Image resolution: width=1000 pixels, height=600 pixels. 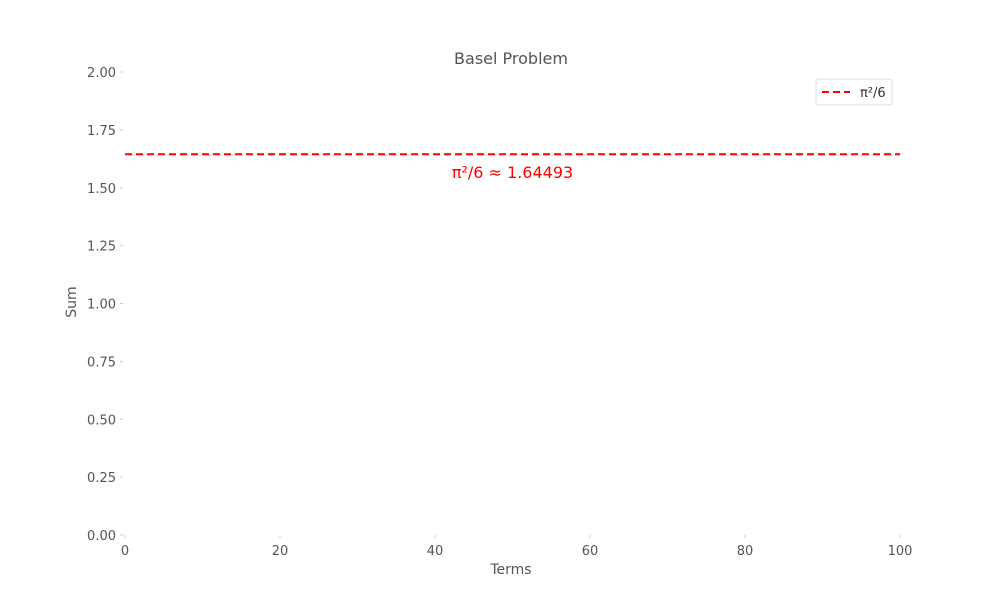 What do you see at coordinates (517, 547) in the screenshot?
I see `x-axis: 0 20 40 60 80 100` at bounding box center [517, 547].